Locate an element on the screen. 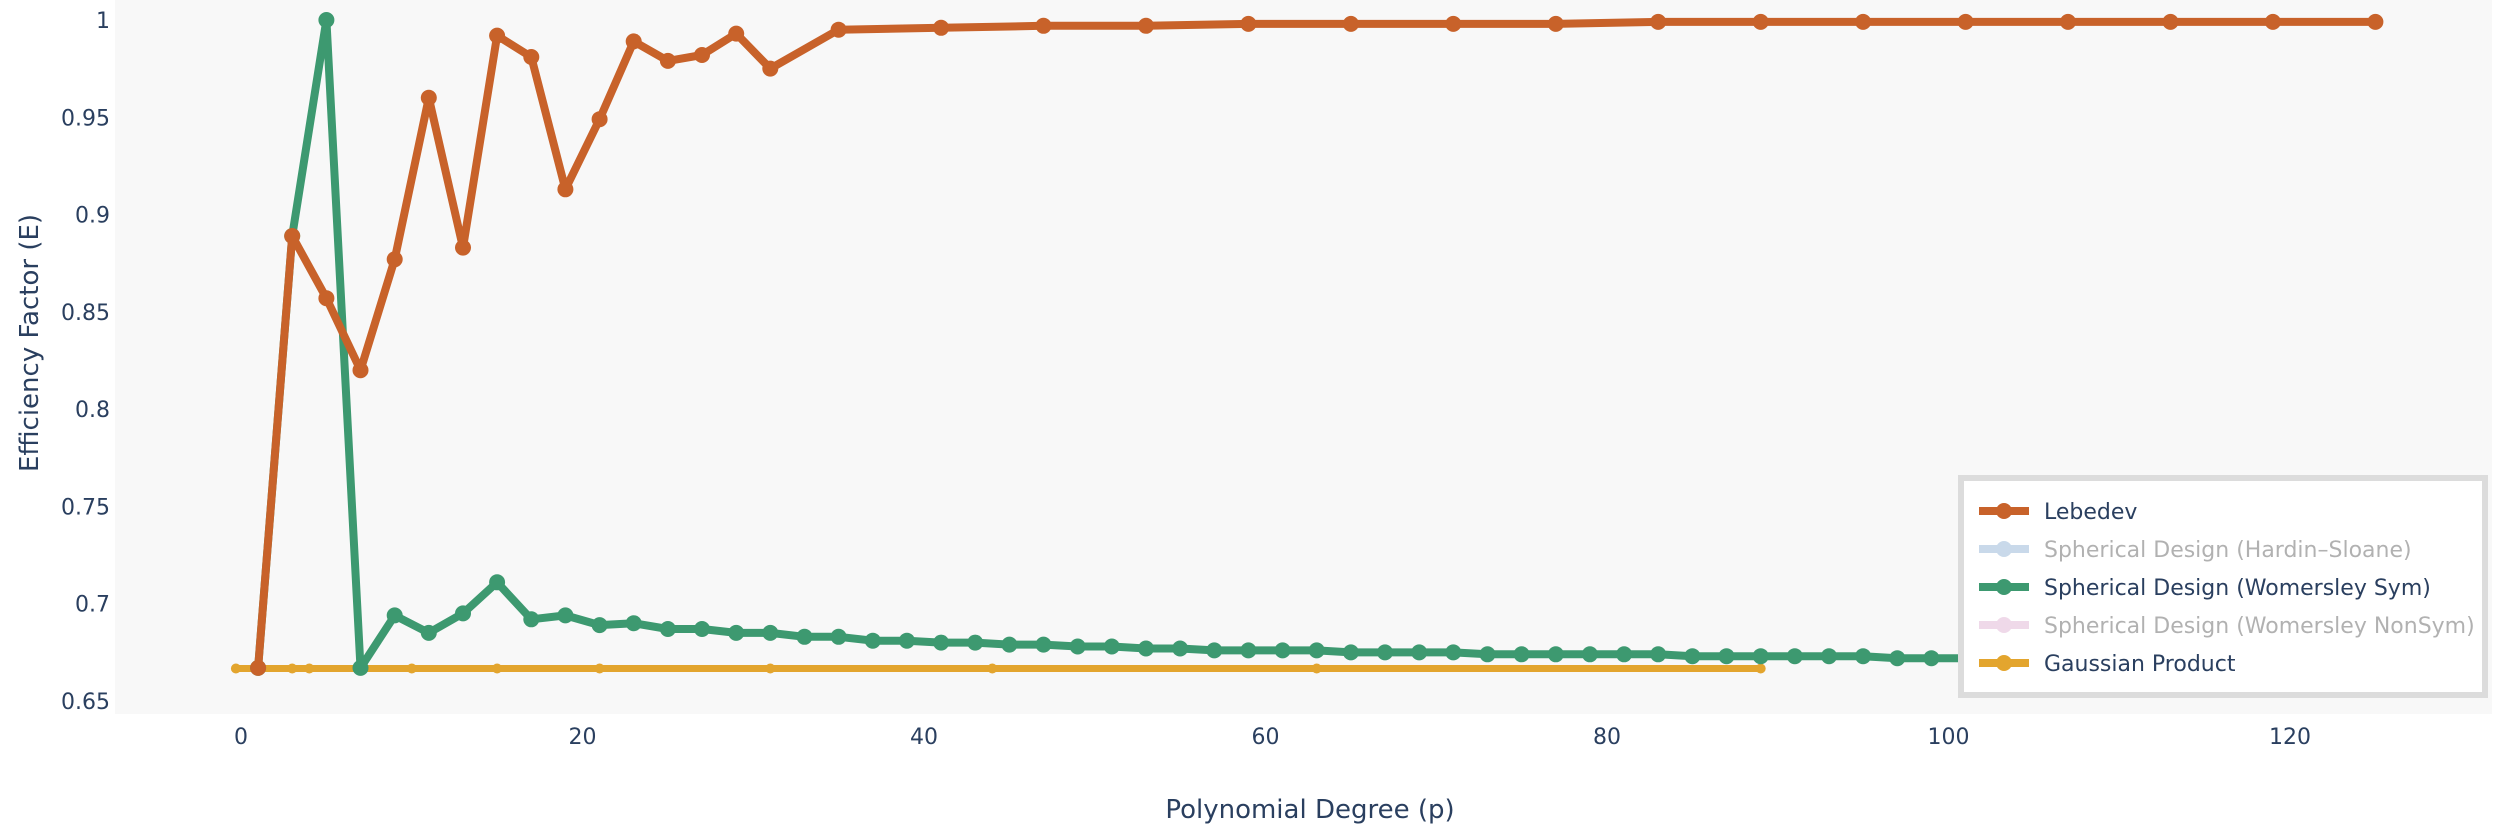 The image size is (2504, 828). y-tick-label: 0.9 is located at coordinates (92, 216).